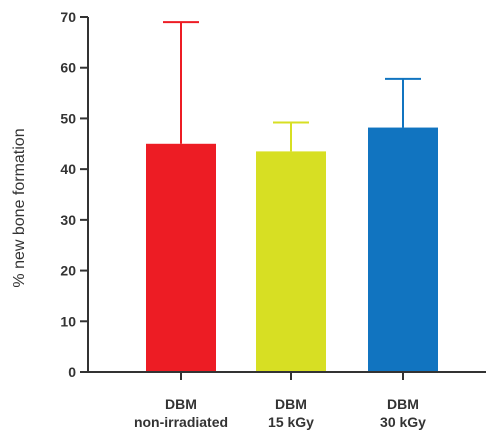  What do you see at coordinates (72, 372) in the screenshot?
I see `y-tick-label-0: 0` at bounding box center [72, 372].